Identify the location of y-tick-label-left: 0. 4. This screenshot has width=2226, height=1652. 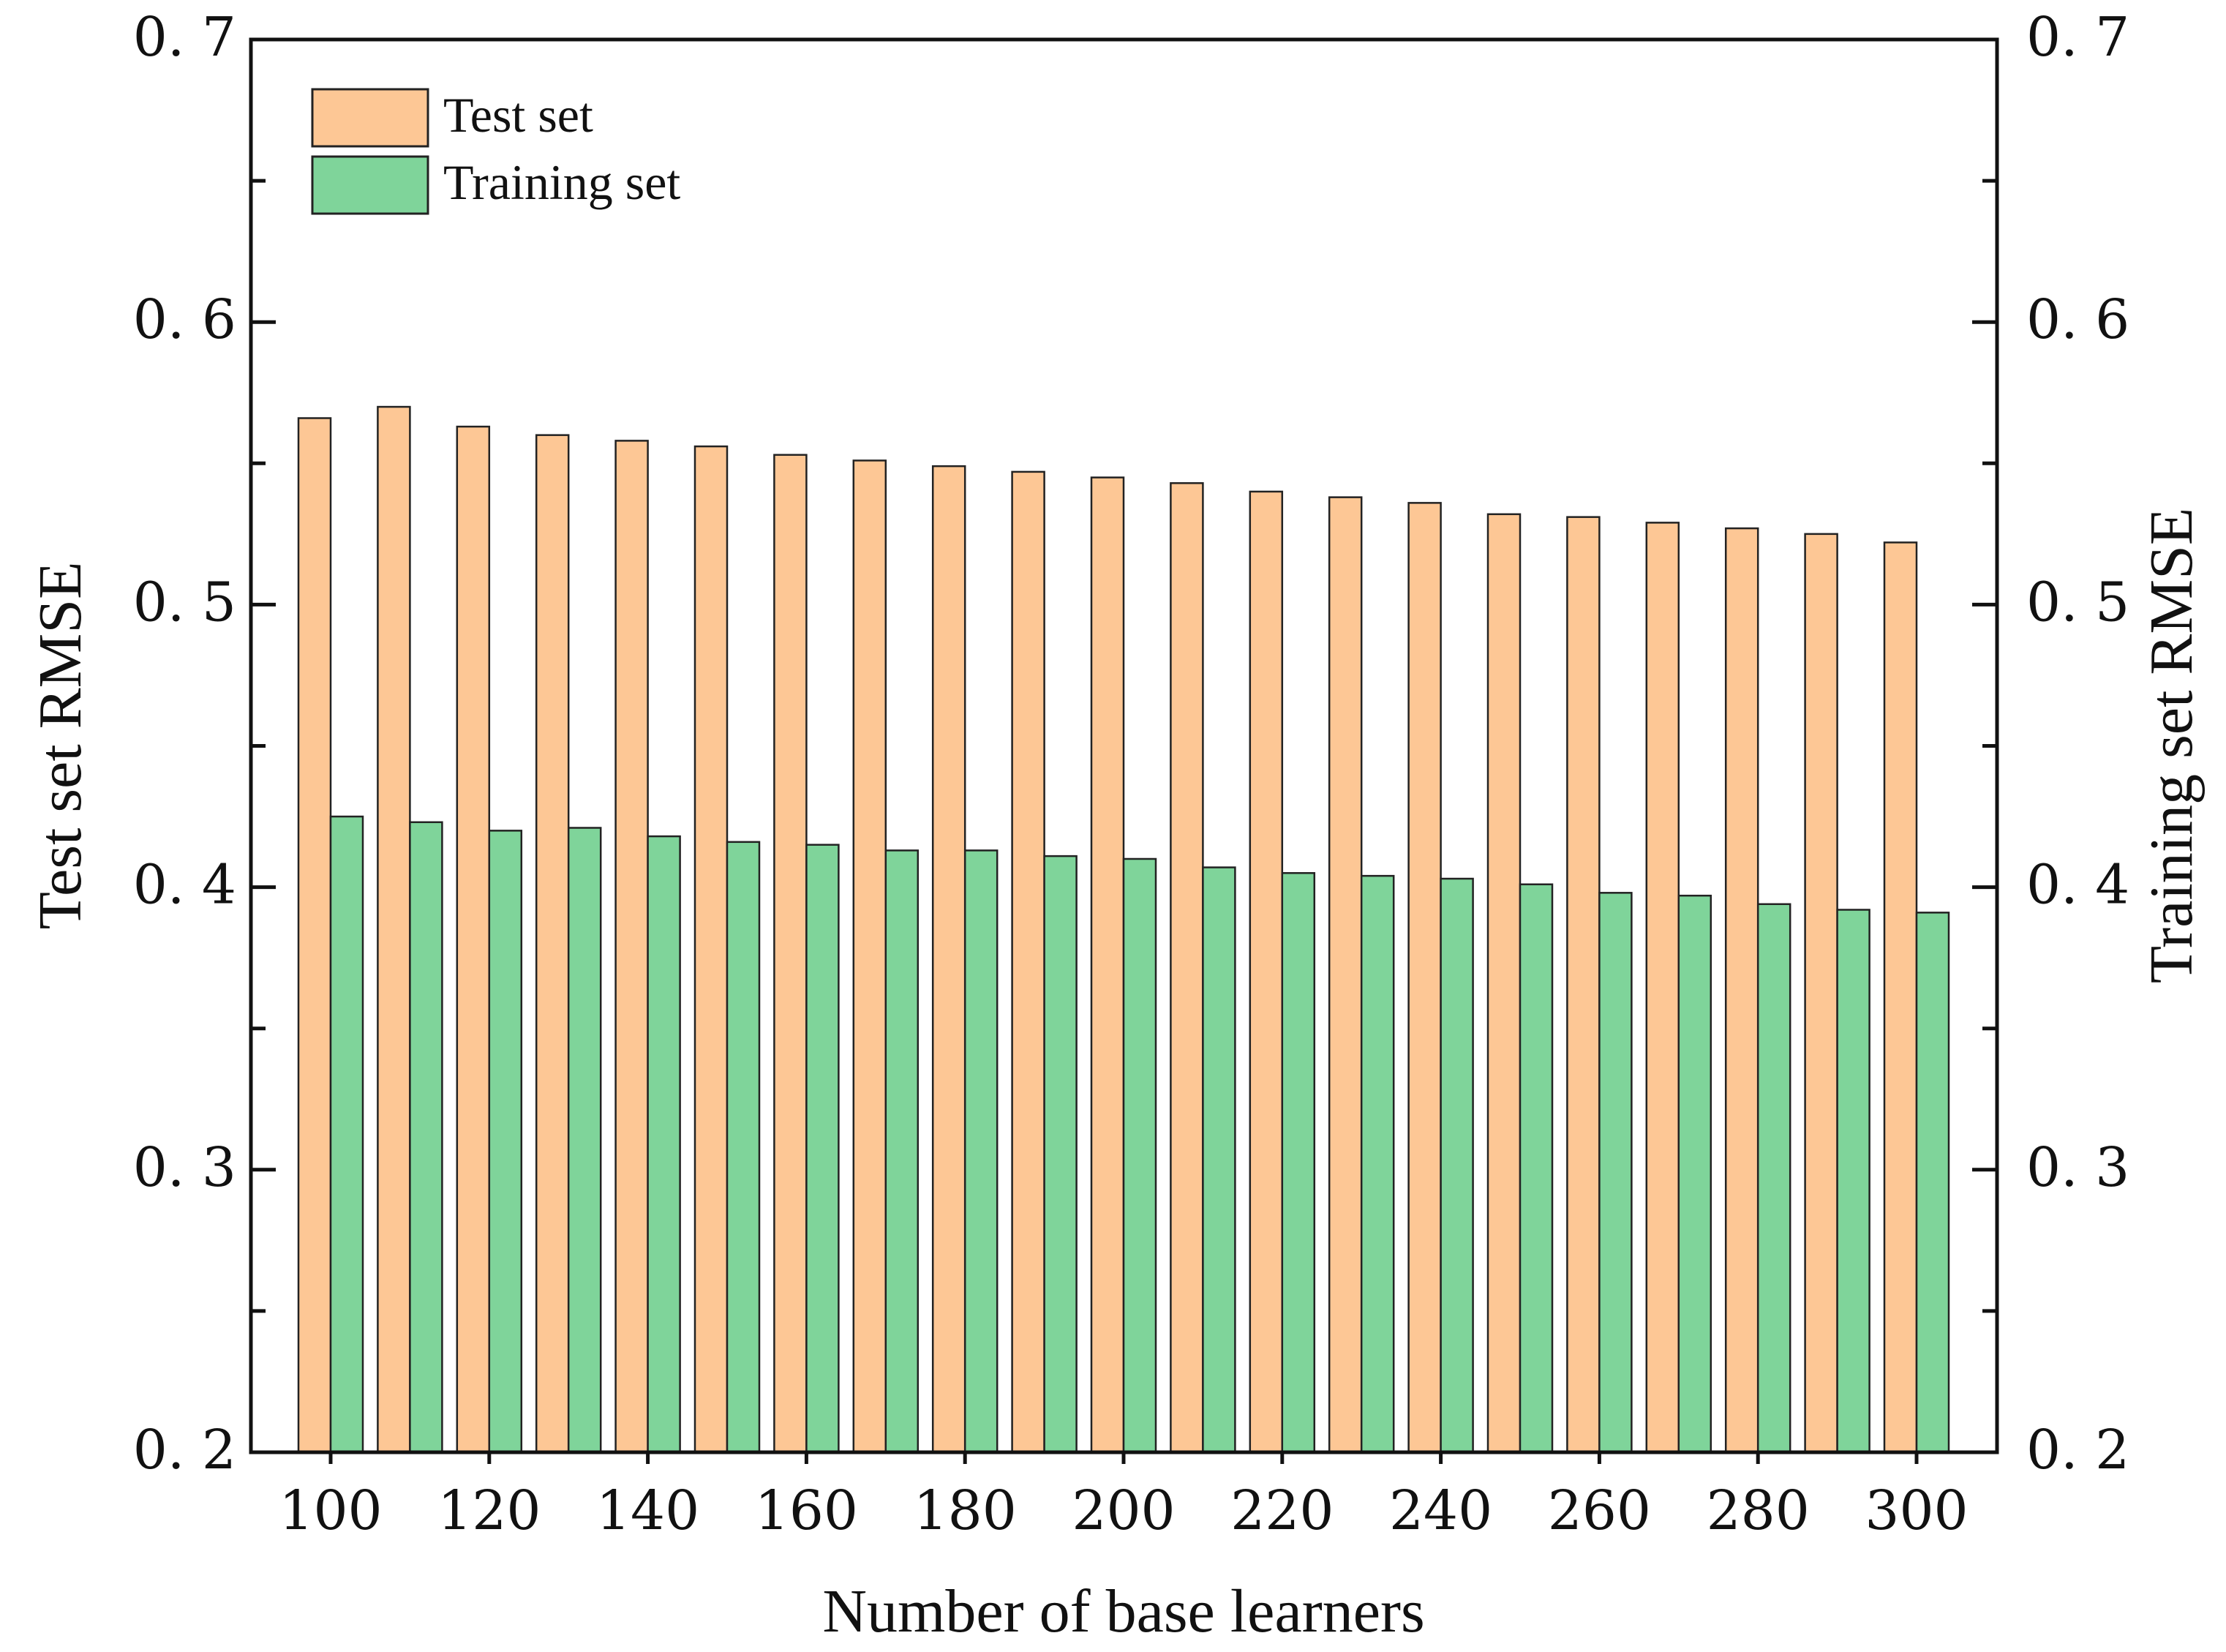
(184, 885).